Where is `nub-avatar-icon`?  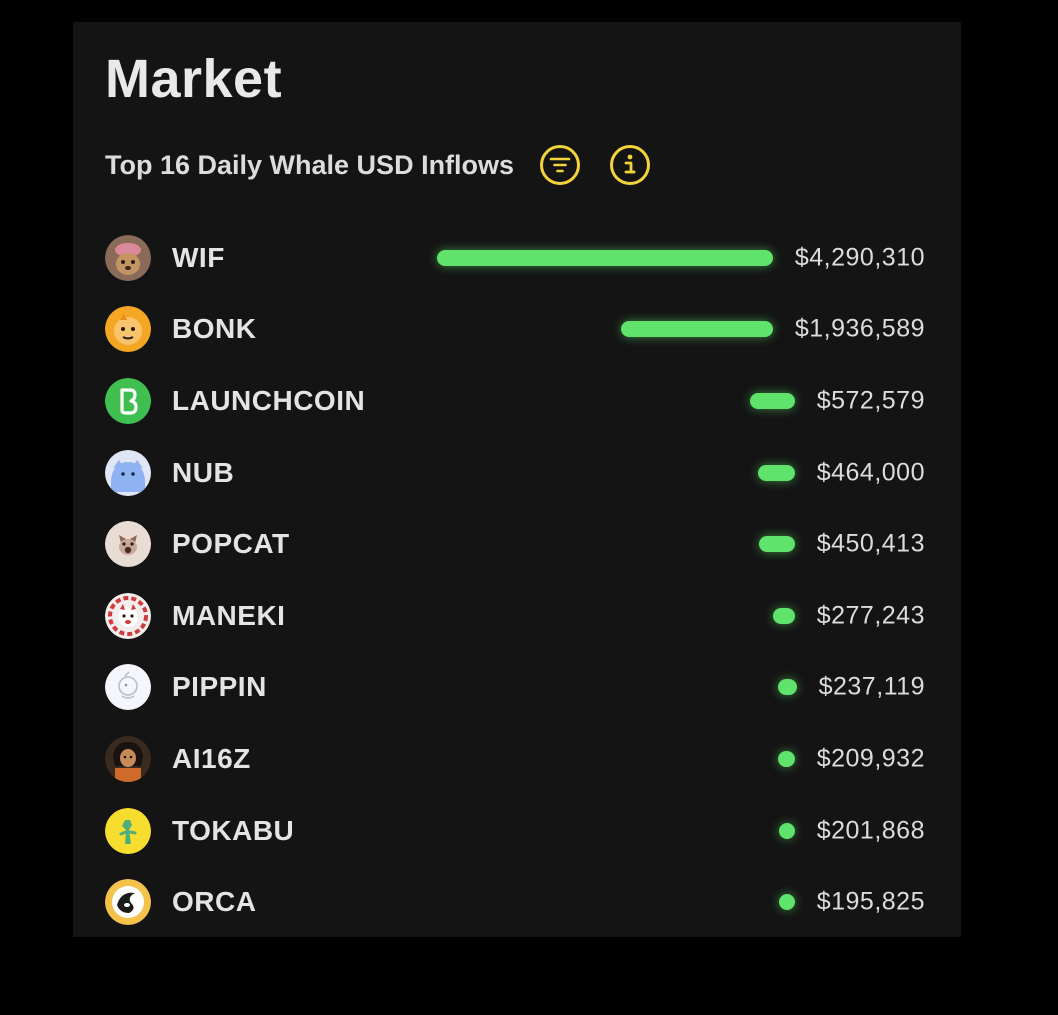 nub-avatar-icon is located at coordinates (128, 472).